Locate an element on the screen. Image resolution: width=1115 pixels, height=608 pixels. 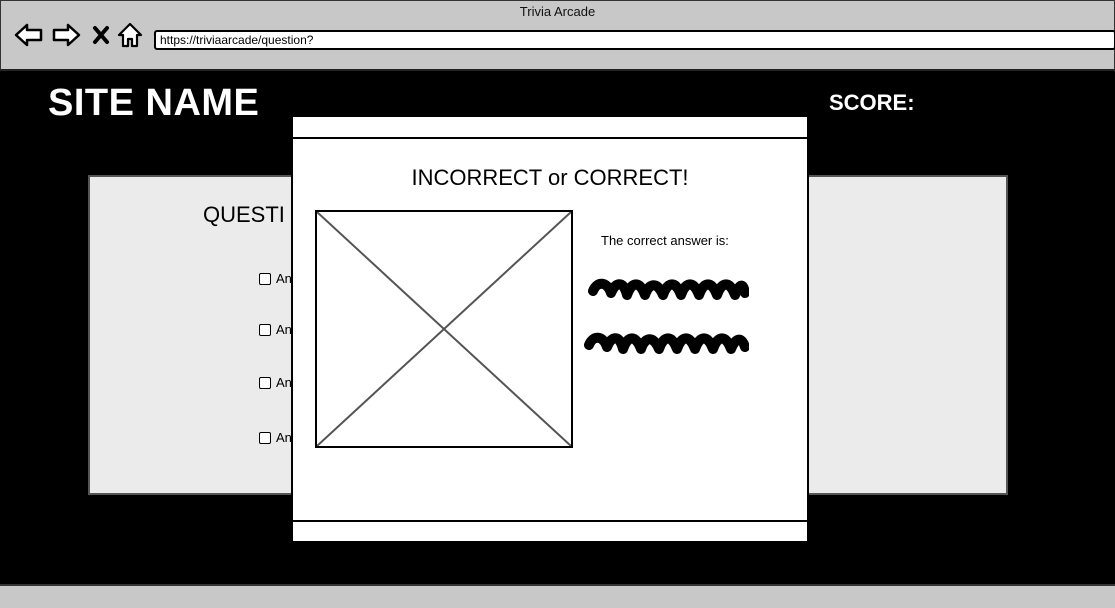
correct-answer-caption: The correct answer is: is located at coordinates (665, 240).